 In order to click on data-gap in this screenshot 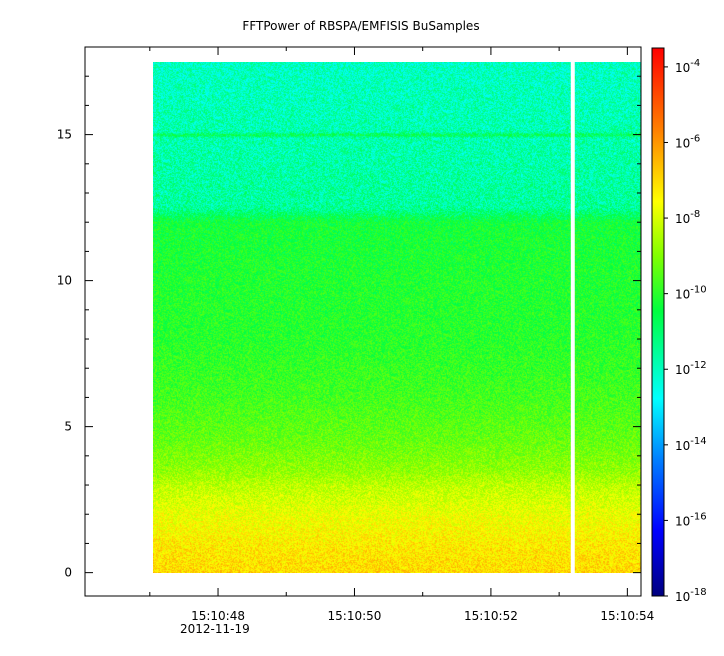, I will do `click(572, 317)`.